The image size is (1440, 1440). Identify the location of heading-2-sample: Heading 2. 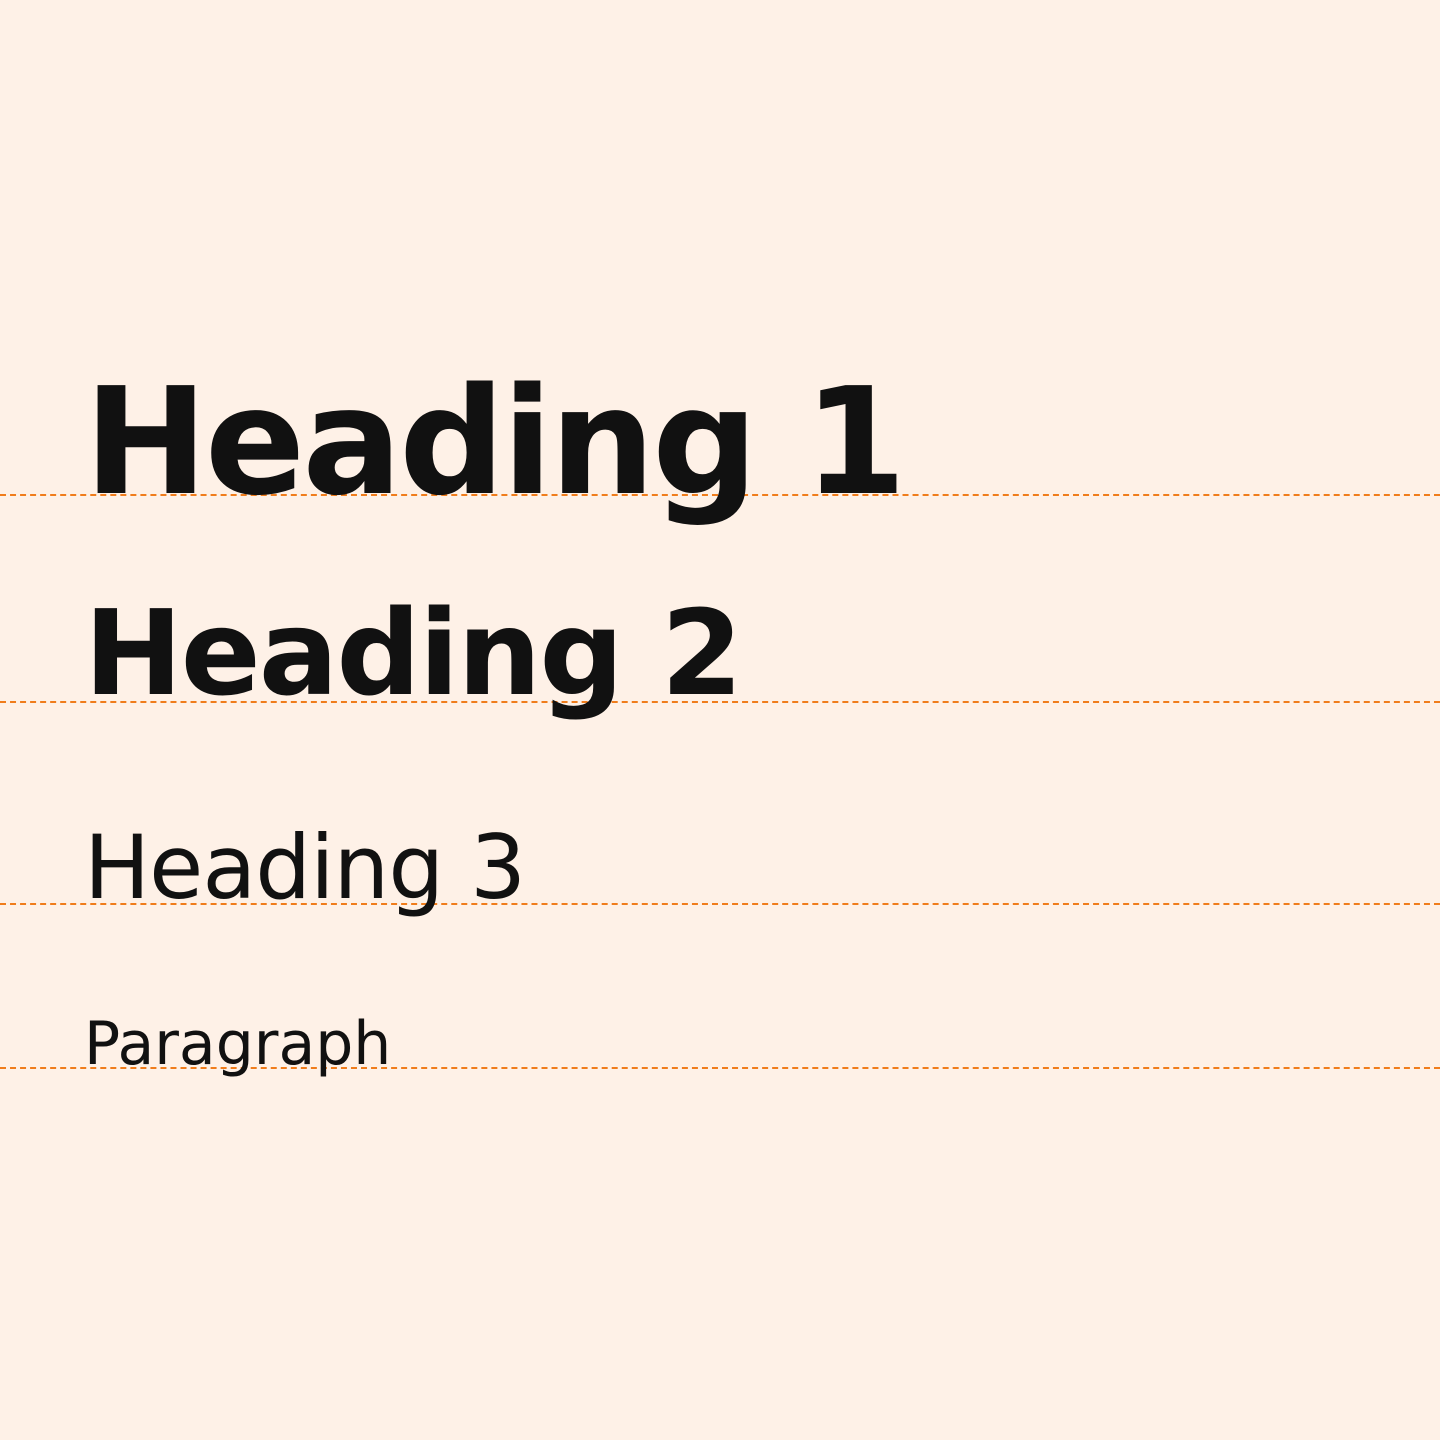
(413, 653).